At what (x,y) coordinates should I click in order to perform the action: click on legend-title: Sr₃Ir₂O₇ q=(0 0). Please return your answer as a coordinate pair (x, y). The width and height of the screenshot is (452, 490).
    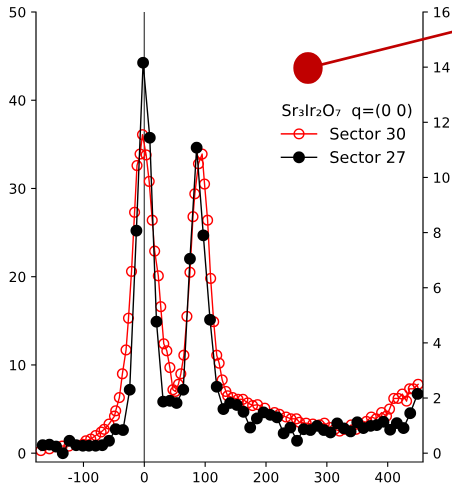
    Looking at the image, I should click on (347, 112).